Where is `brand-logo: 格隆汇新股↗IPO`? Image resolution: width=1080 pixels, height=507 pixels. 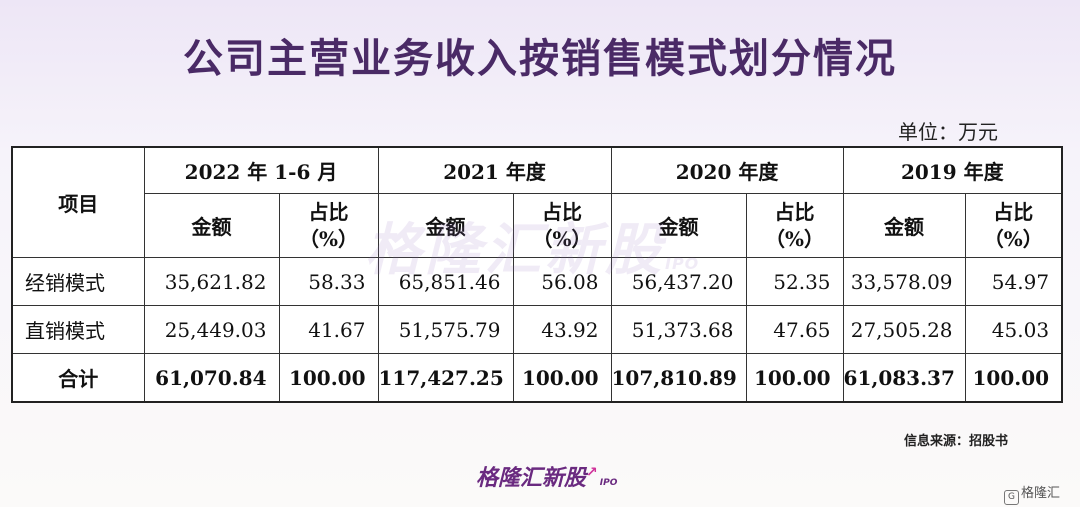 brand-logo: 格隆汇新股↗IPO is located at coordinates (546, 476).